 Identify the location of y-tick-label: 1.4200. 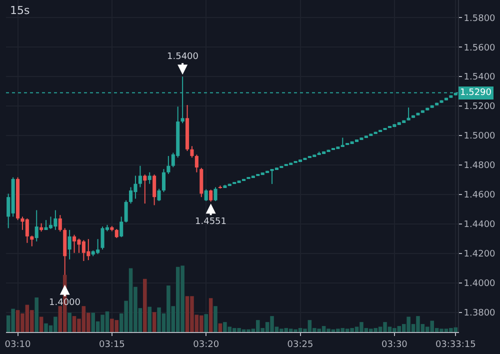
(480, 255).